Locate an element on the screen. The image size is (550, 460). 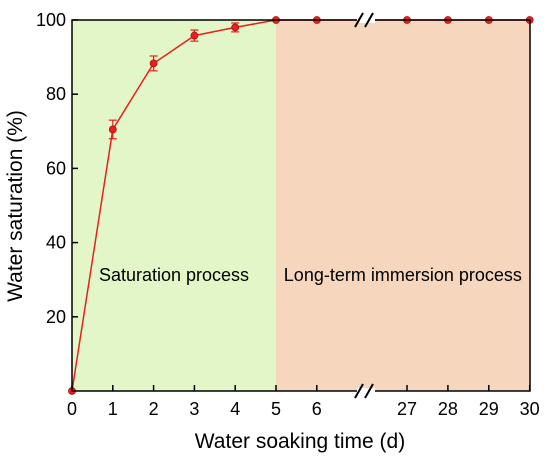
axis-break-bottom is located at coordinates (364, 391).